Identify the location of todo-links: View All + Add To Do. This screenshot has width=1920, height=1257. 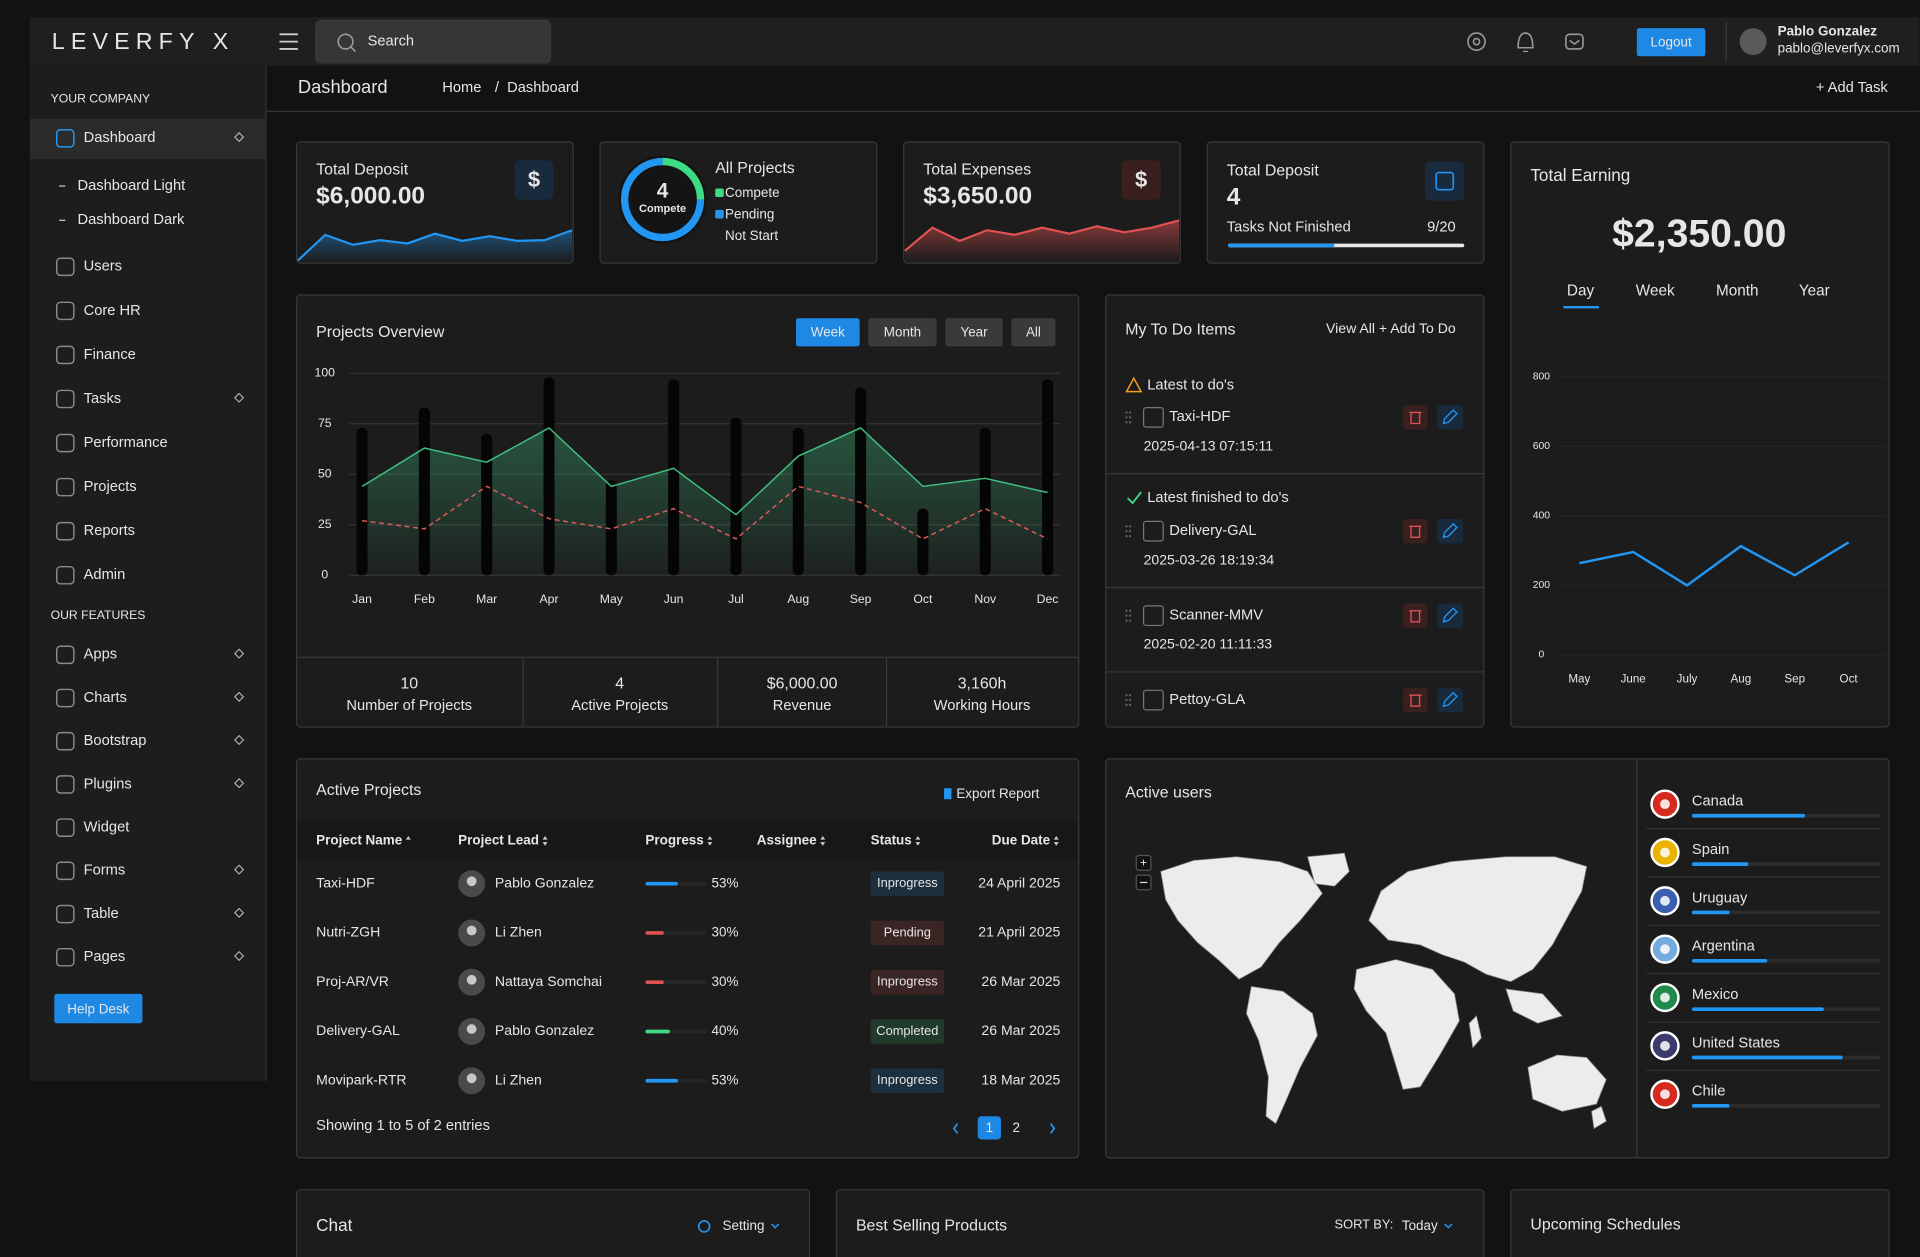
(1391, 328).